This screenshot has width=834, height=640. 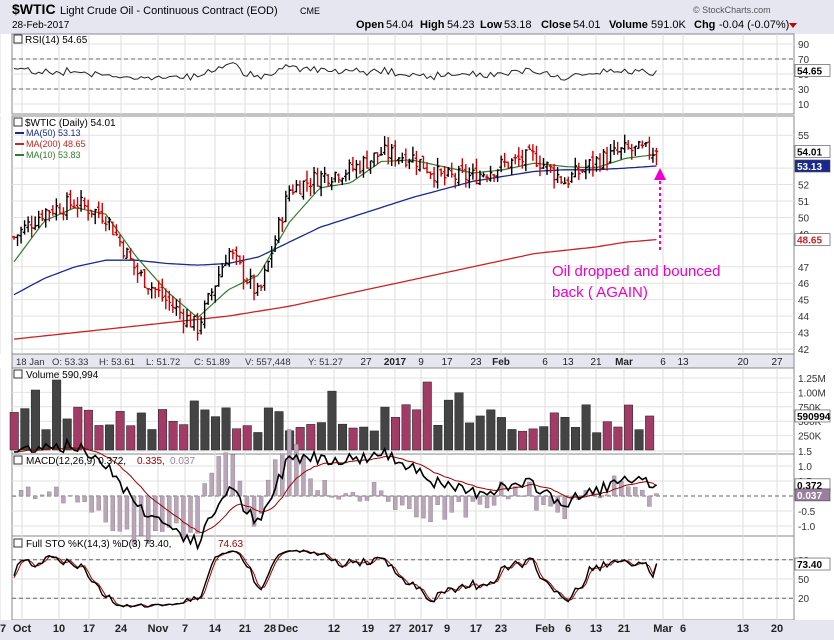 I want to click on sto-tick: 20, so click(x=804, y=599).